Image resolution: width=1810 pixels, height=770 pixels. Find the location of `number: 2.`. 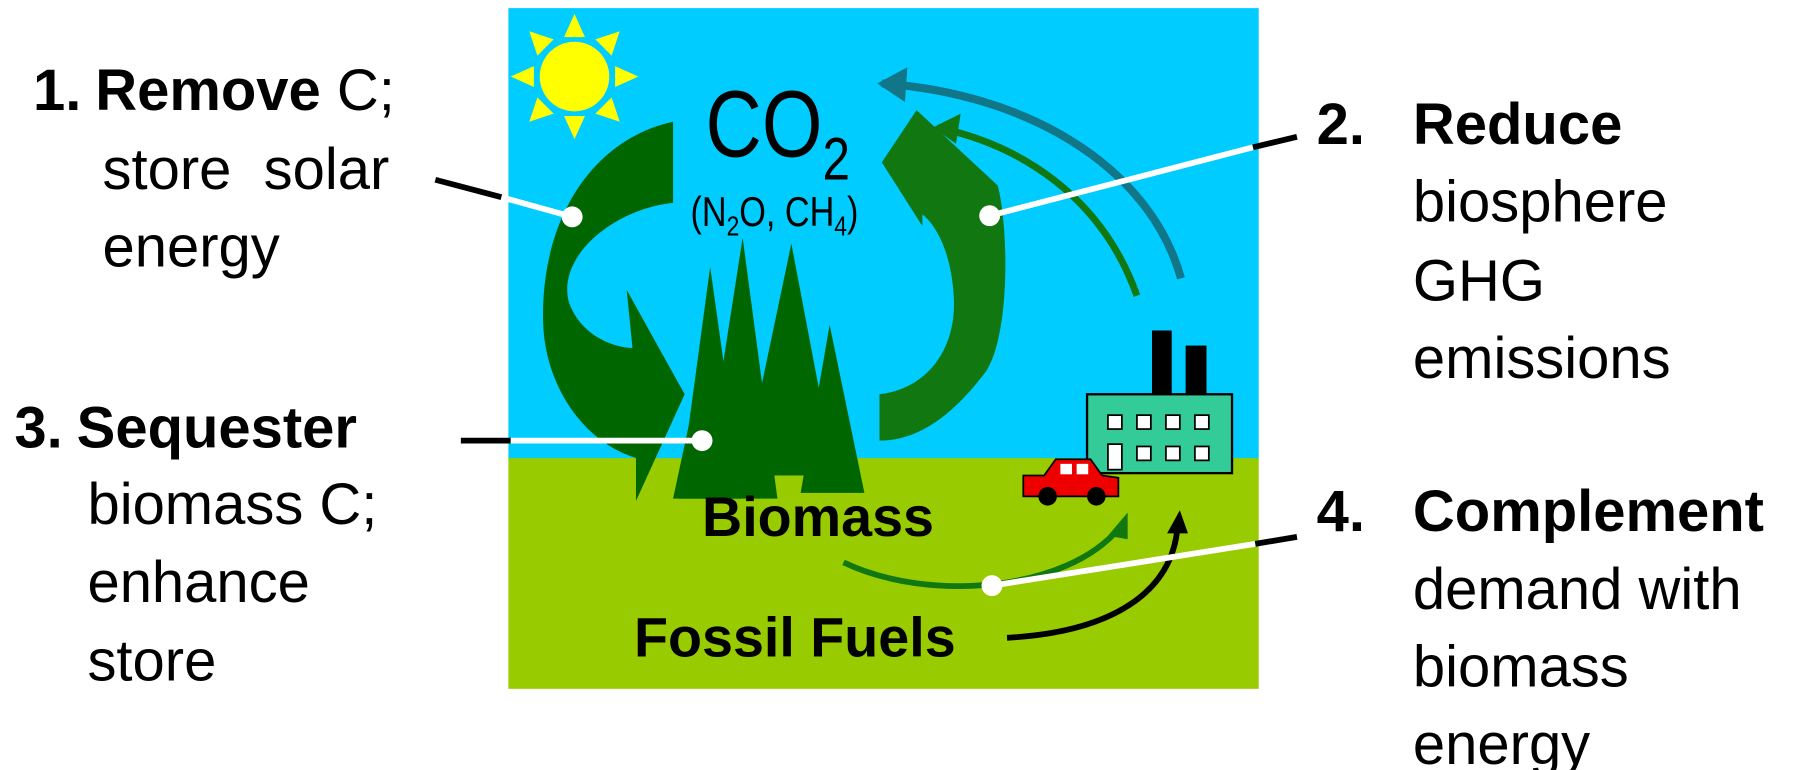

number: 2. is located at coordinates (1341, 125).